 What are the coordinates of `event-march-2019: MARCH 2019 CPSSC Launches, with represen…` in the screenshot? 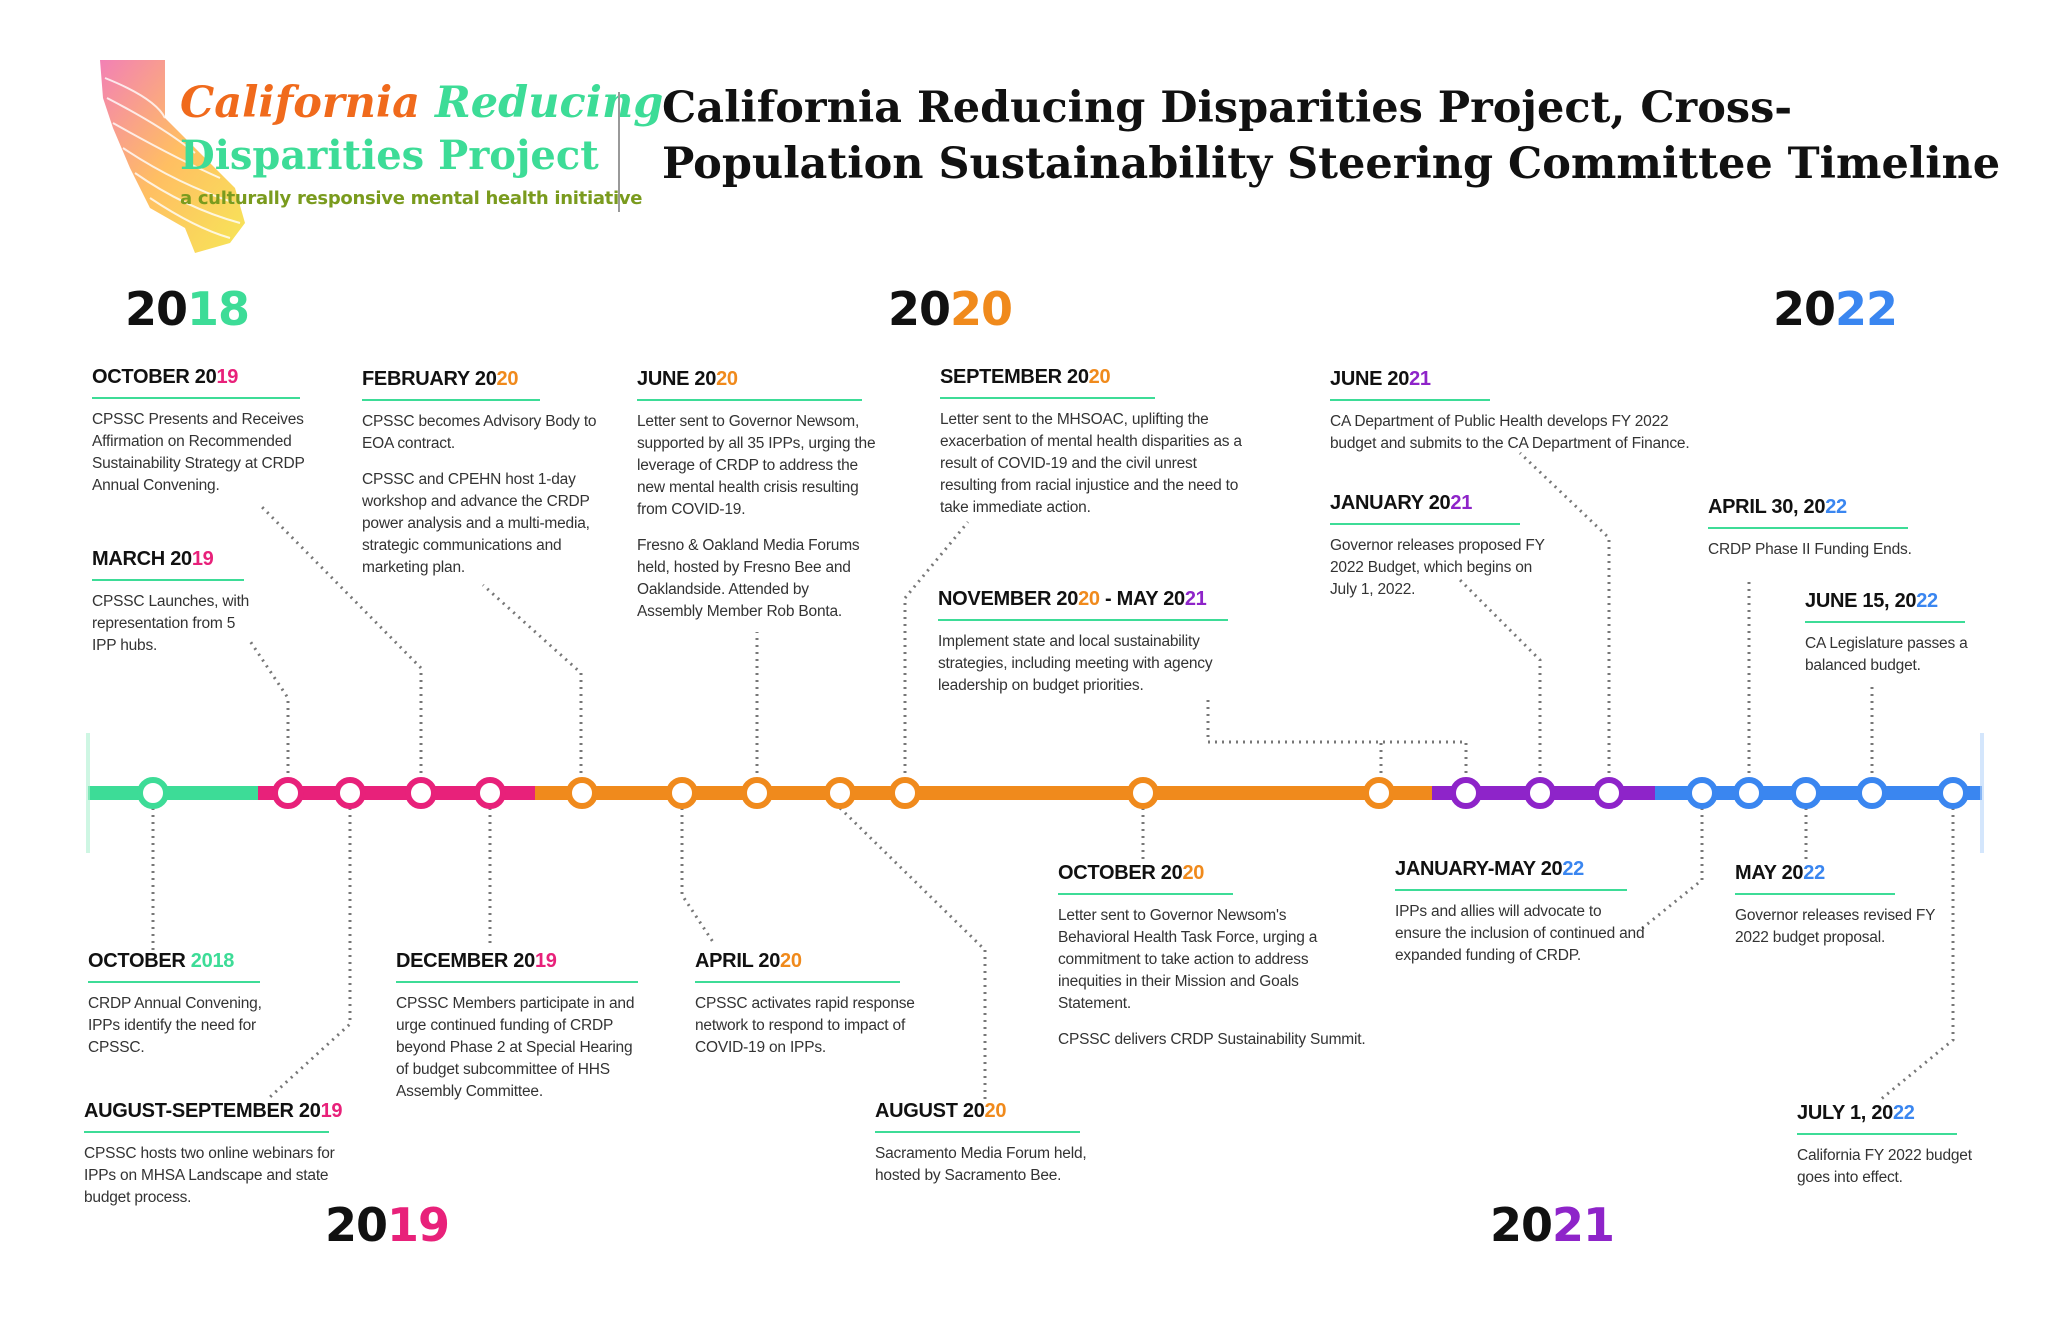 It's located at (177, 602).